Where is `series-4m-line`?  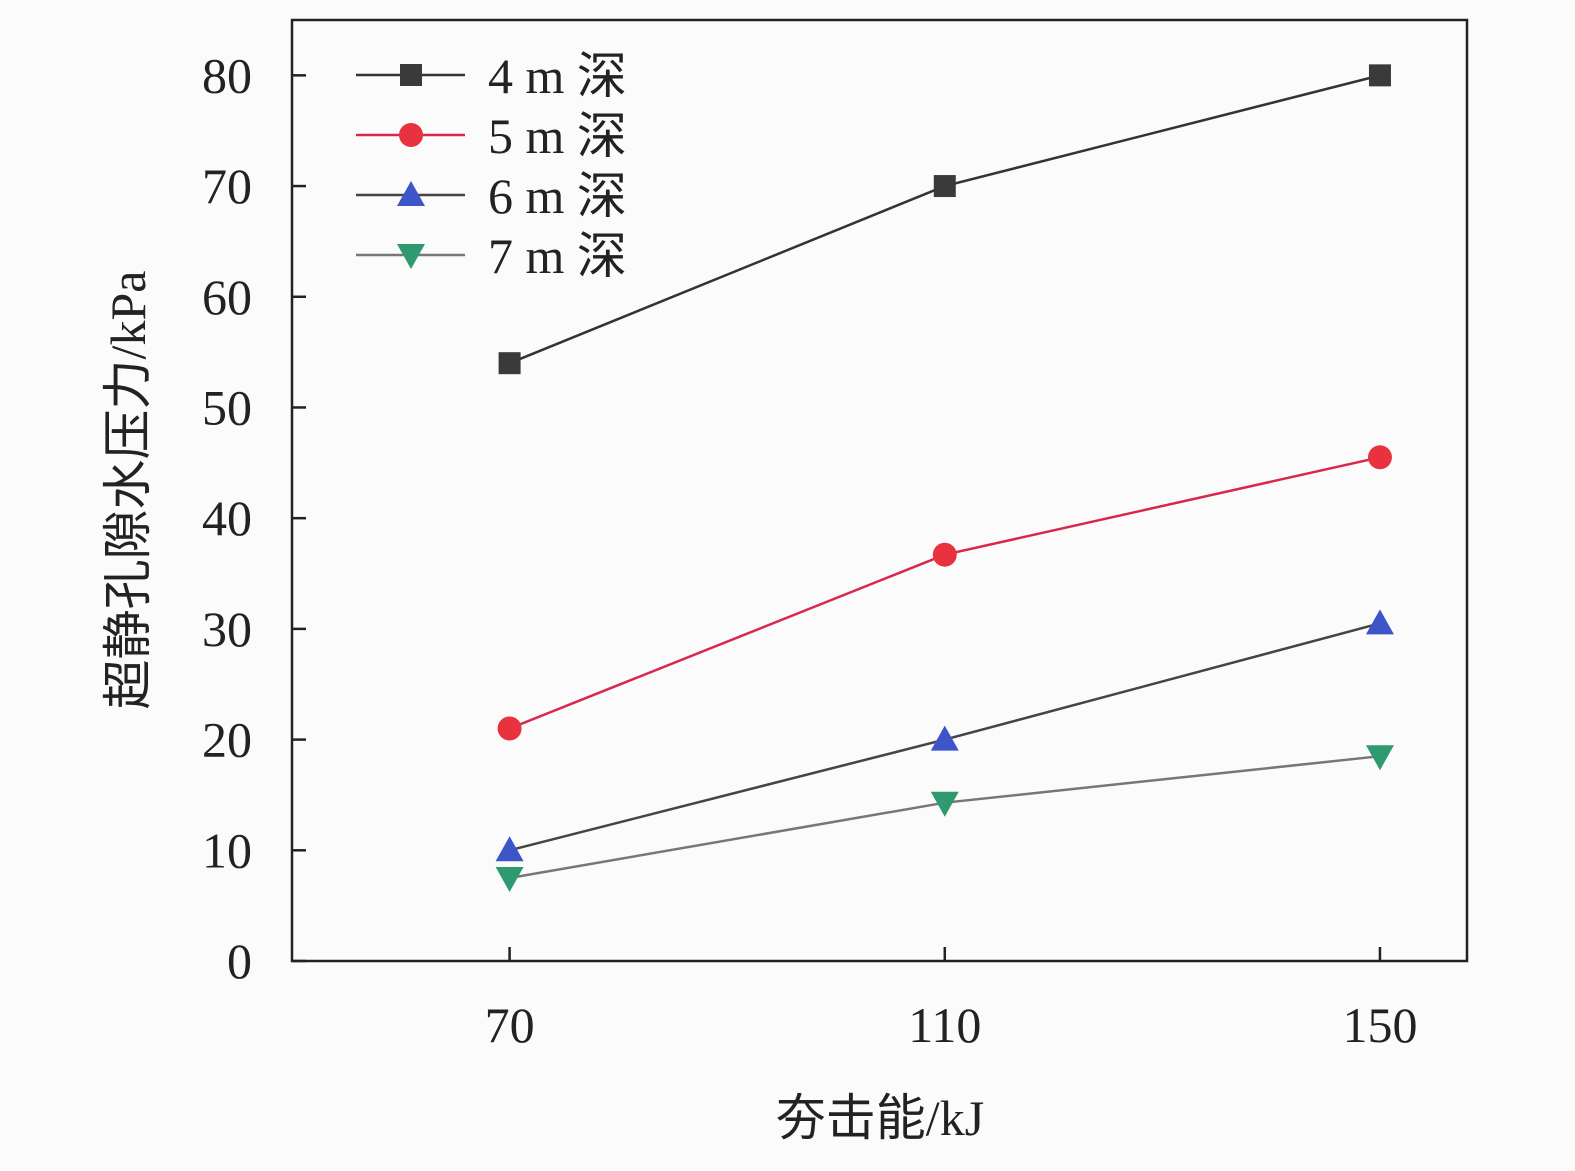 series-4m-line is located at coordinates (945, 219).